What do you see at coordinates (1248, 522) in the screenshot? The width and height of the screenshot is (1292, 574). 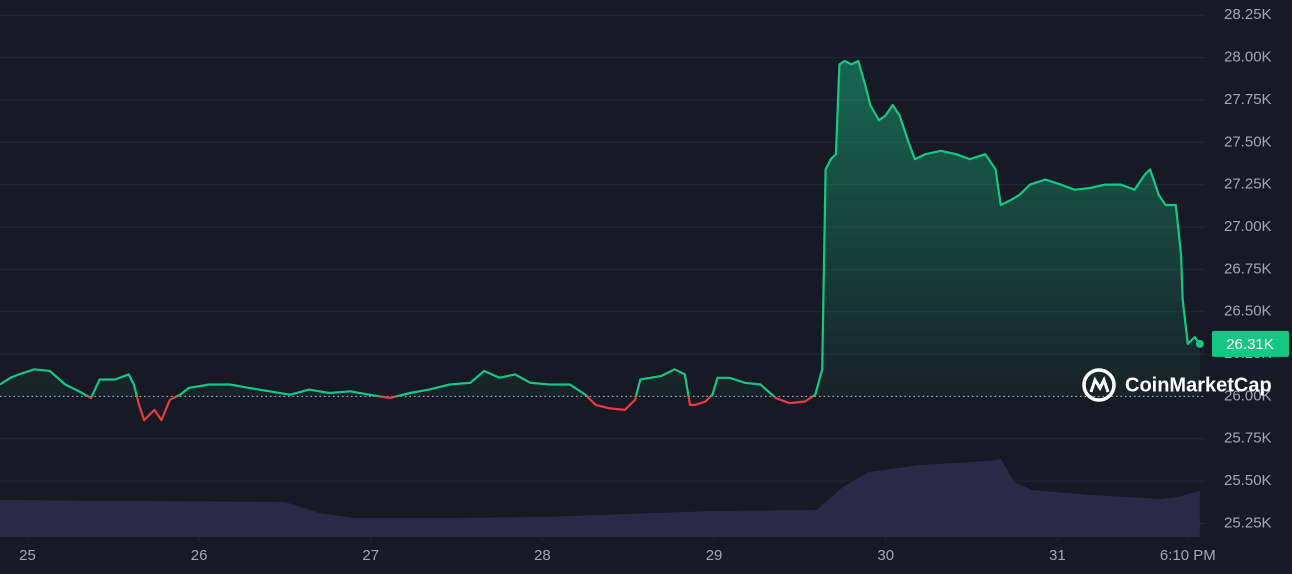 I see `y-tick-label: 25.25K` at bounding box center [1248, 522].